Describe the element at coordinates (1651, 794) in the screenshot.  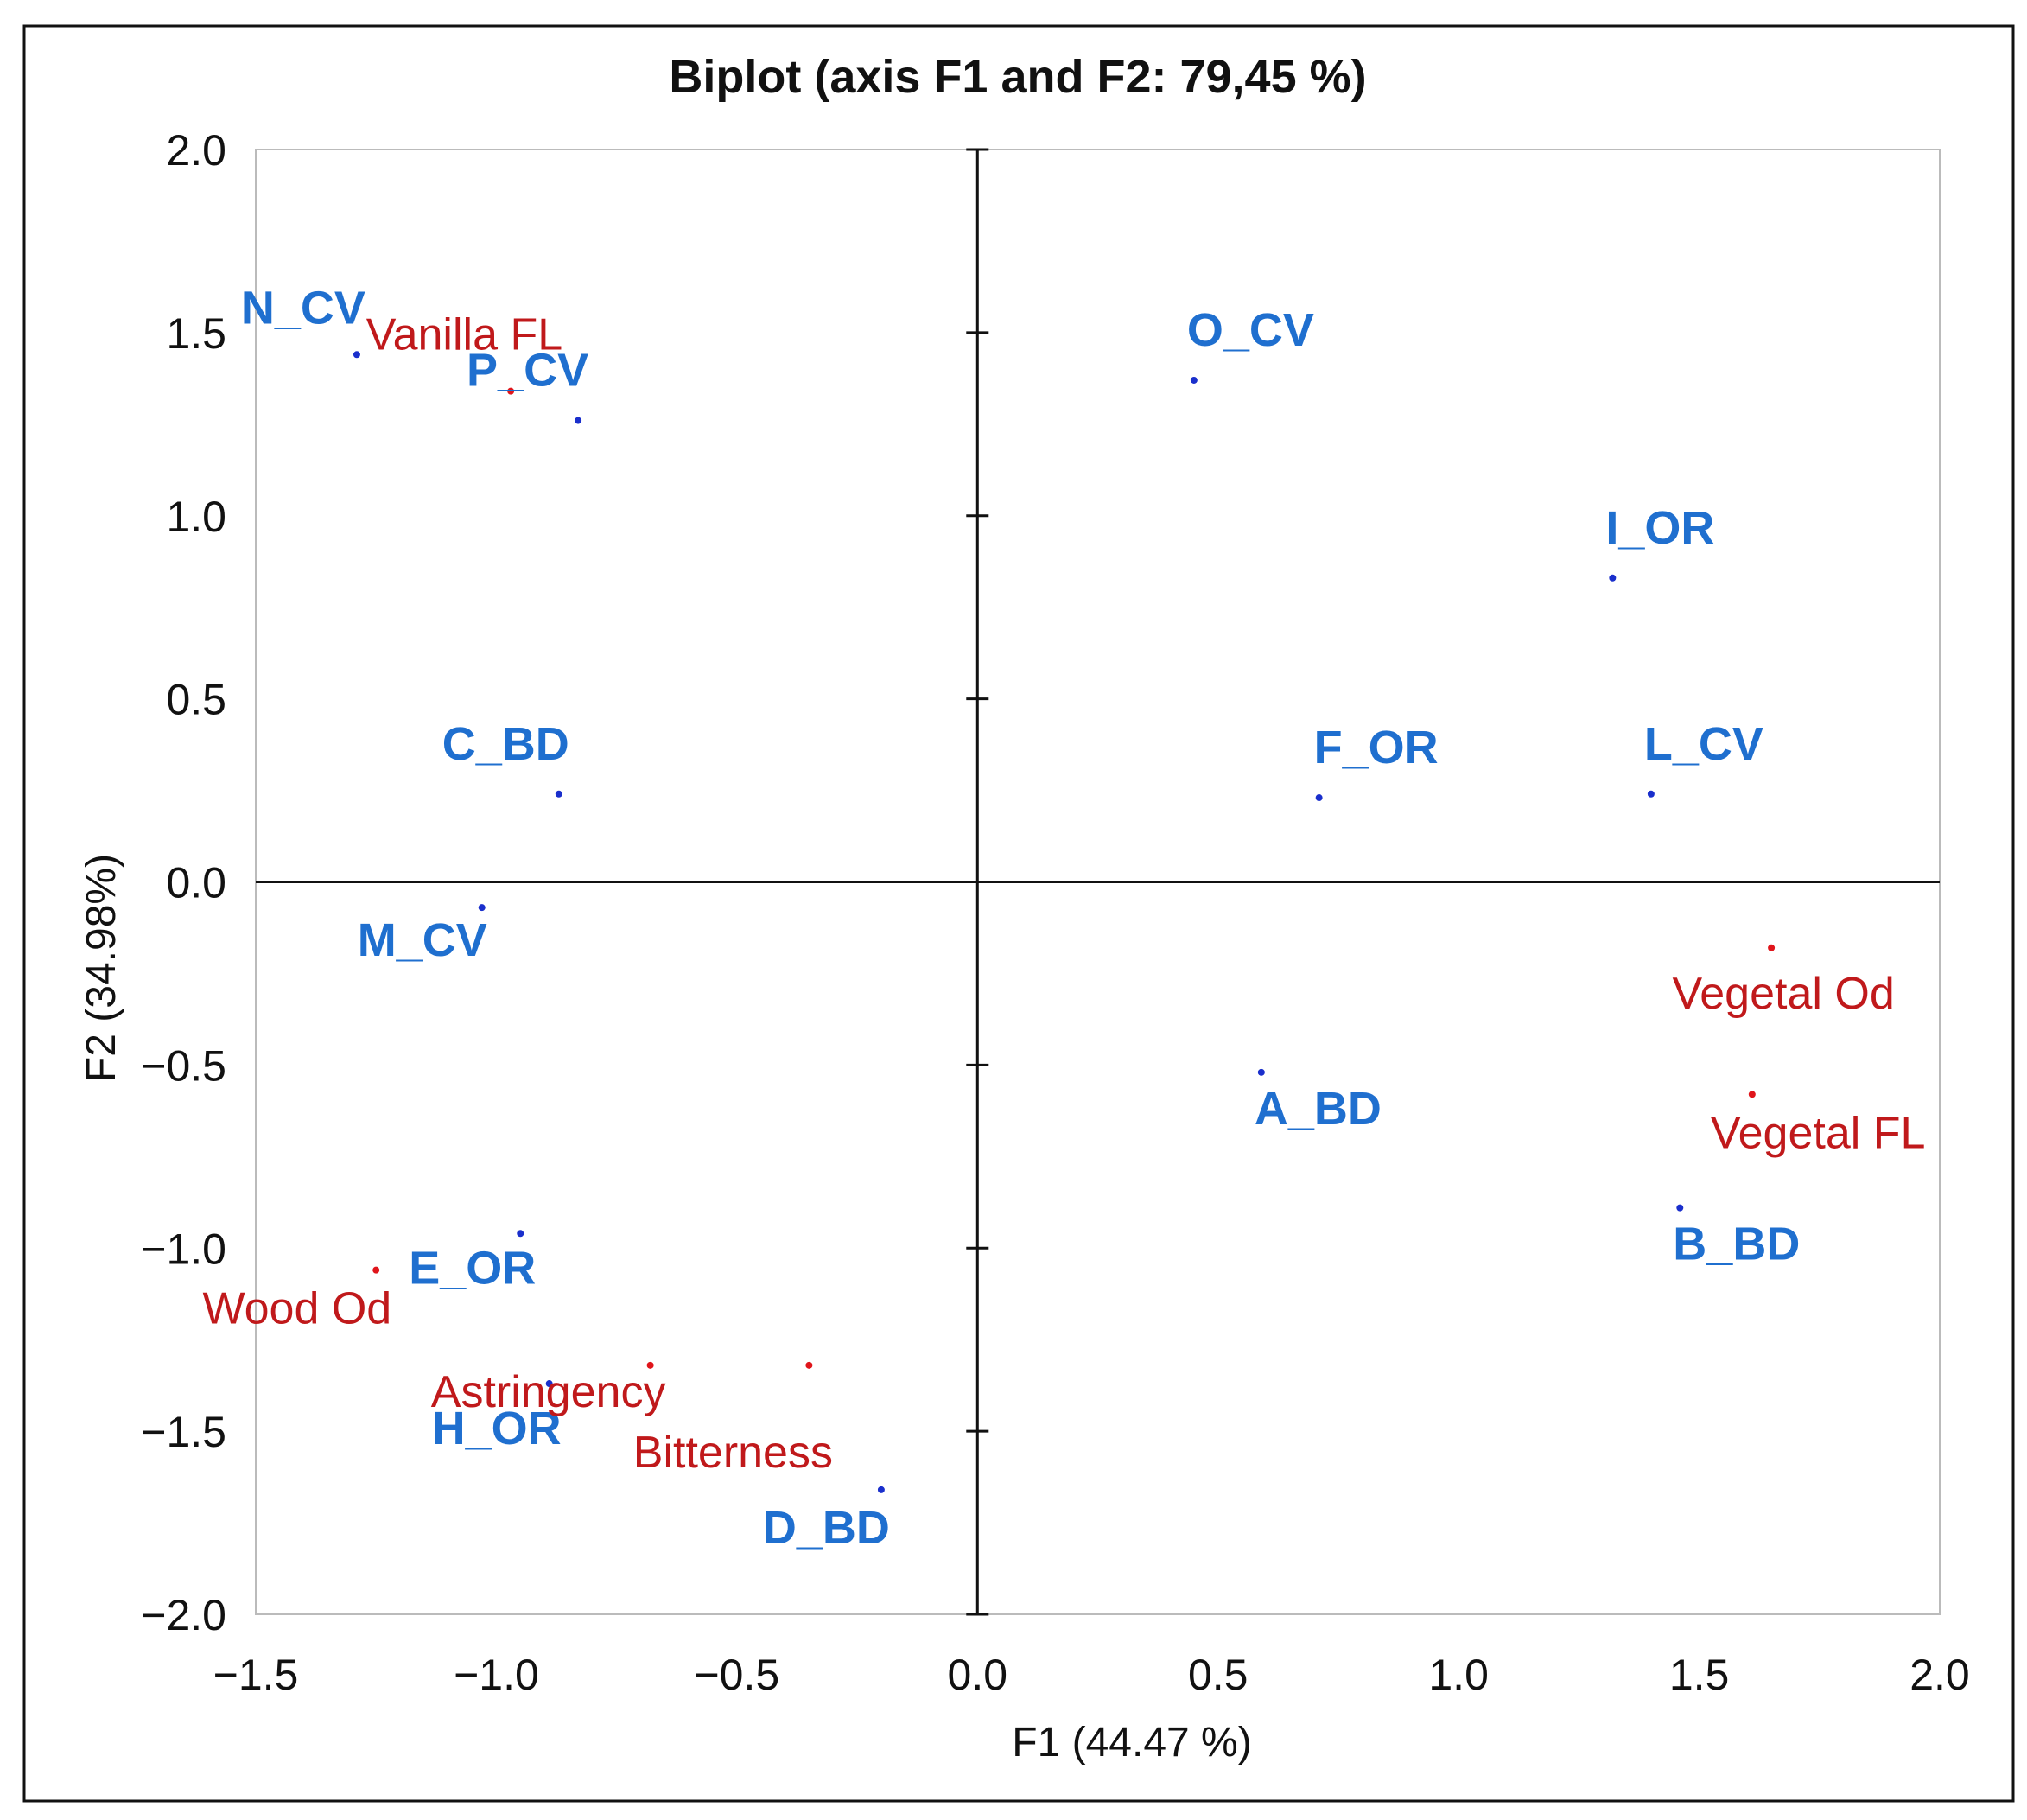
I see `observation-point-l-cv` at that location.